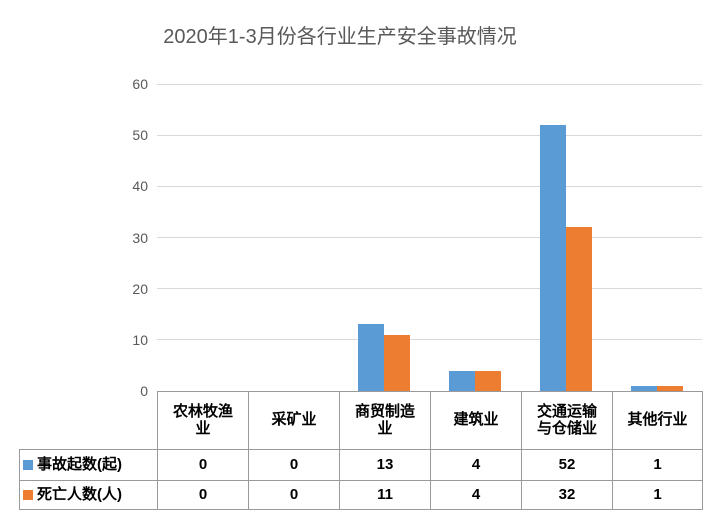 Image resolution: width=720 pixels, height=528 pixels. What do you see at coordinates (140, 84) in the screenshot?
I see `y-axis-tick-label: 60` at bounding box center [140, 84].